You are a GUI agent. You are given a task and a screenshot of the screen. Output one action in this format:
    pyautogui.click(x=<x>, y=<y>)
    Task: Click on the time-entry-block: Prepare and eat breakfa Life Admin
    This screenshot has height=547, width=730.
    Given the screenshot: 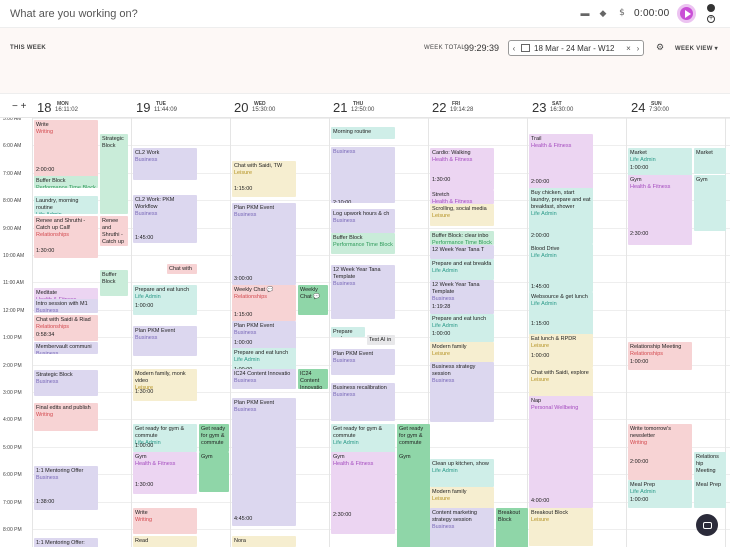 What is the action you would take?
    pyautogui.click(x=462, y=269)
    